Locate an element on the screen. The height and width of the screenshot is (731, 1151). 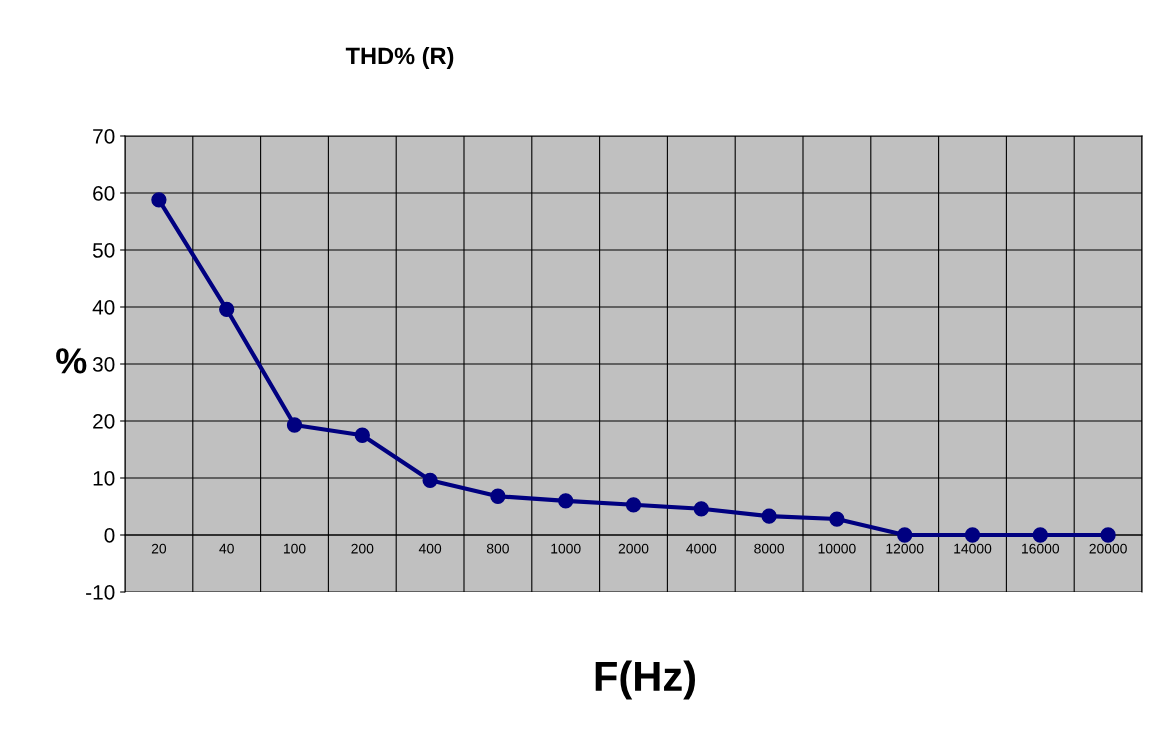
x-tick-label: 40 is located at coordinates (226, 548).